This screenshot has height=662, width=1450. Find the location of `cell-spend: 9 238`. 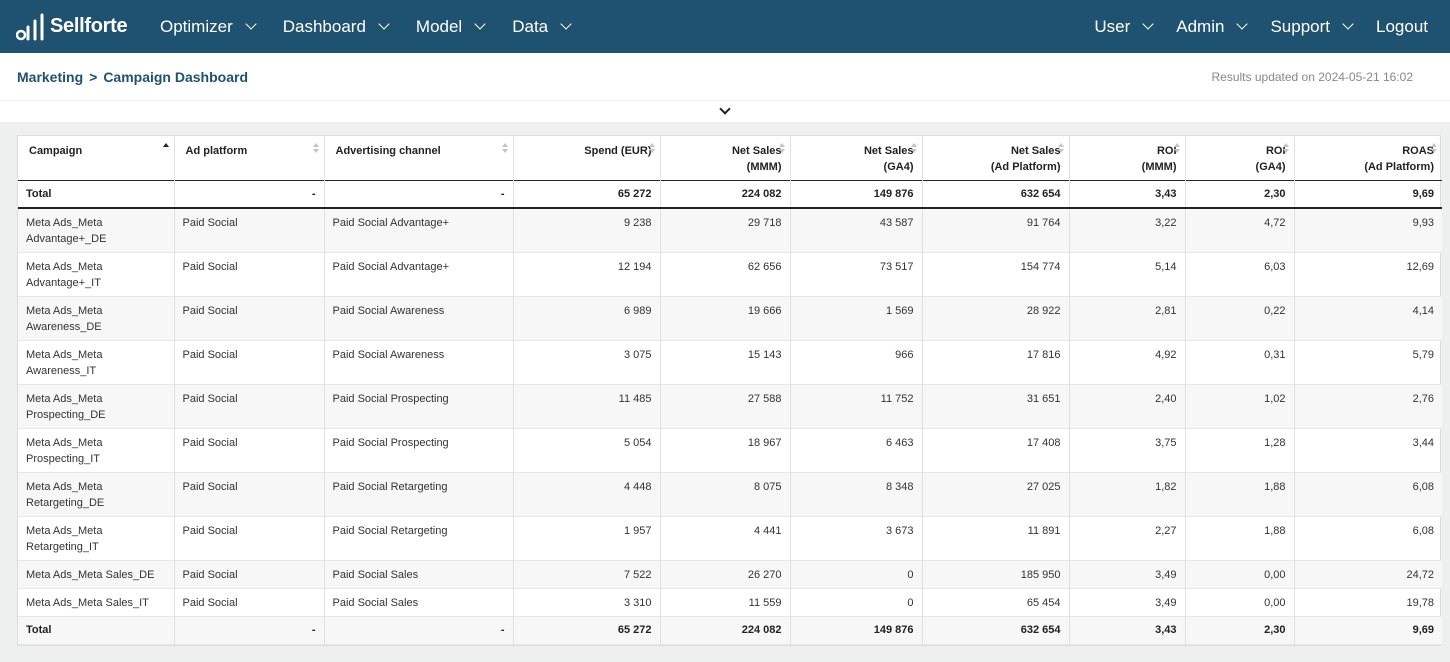

cell-spend: 9 238 is located at coordinates (587, 230).